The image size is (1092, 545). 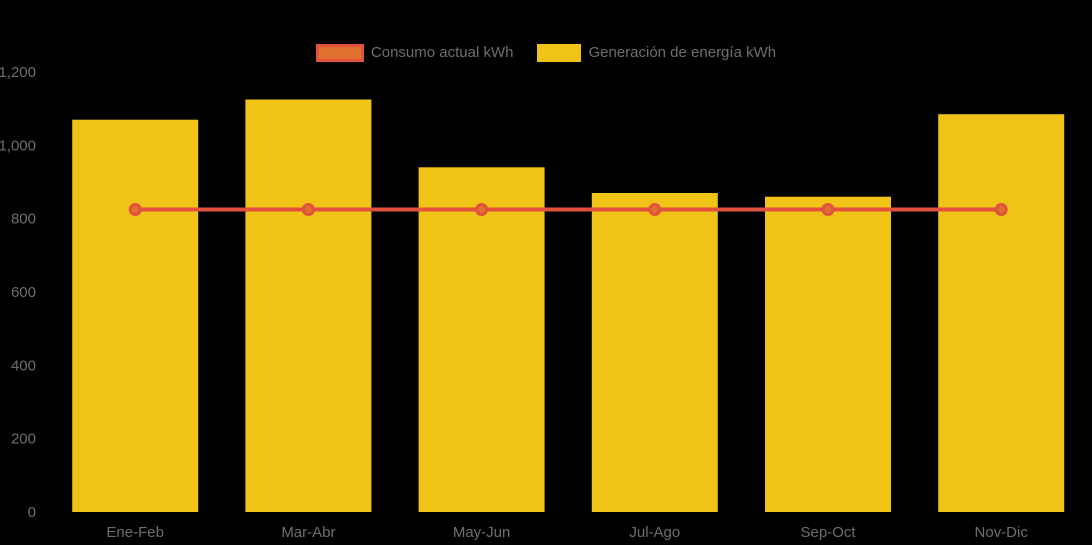 What do you see at coordinates (655, 209) in the screenshot?
I see `line-marker-jul-ago` at bounding box center [655, 209].